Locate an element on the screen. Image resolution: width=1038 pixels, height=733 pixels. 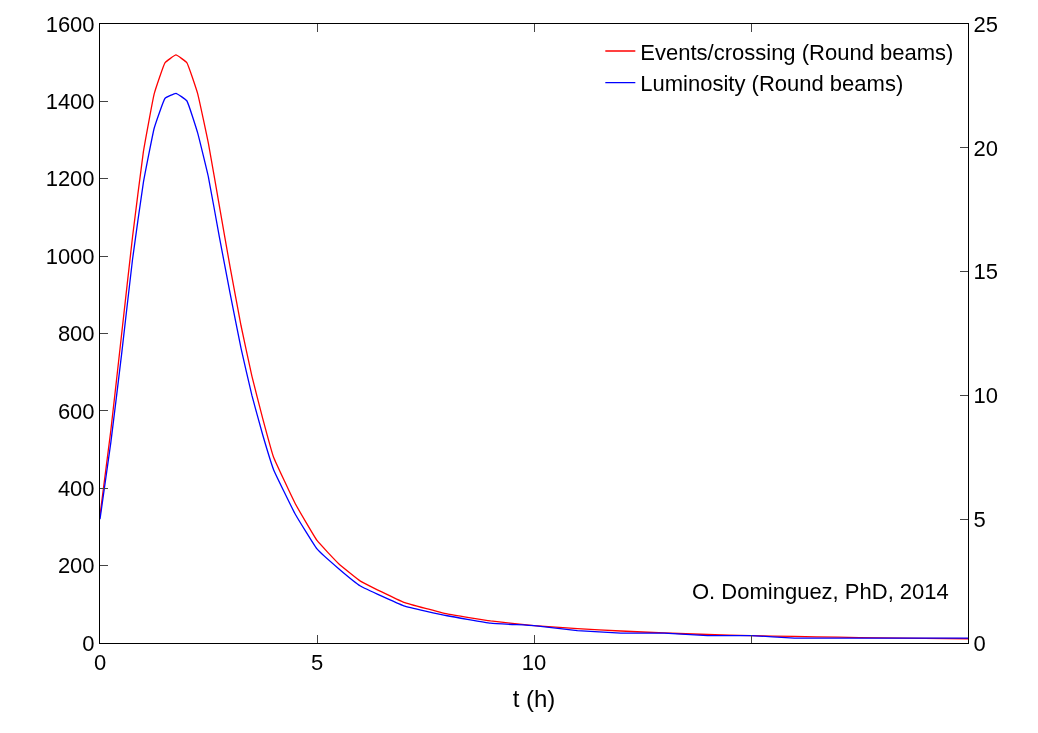
x-tick-label: 5 is located at coordinates (317, 663).